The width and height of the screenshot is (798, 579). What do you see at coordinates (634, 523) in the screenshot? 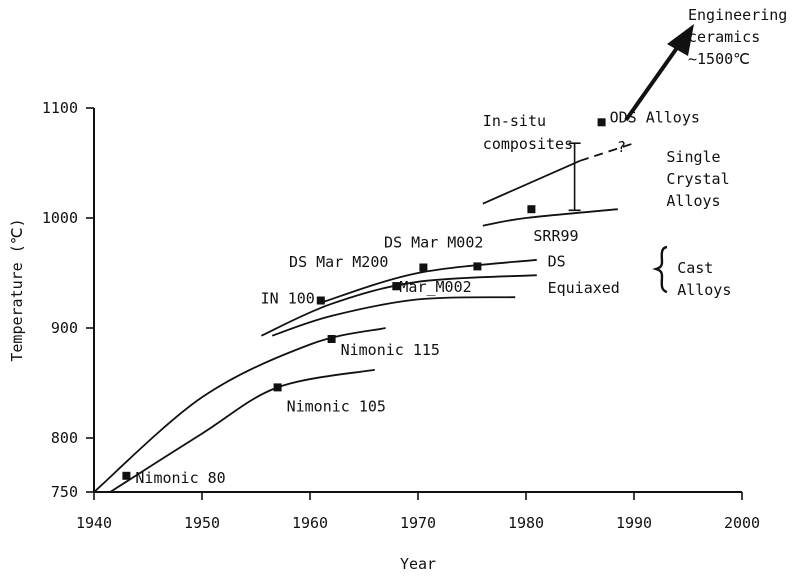
I see `x-tick-label: 1990` at bounding box center [634, 523].